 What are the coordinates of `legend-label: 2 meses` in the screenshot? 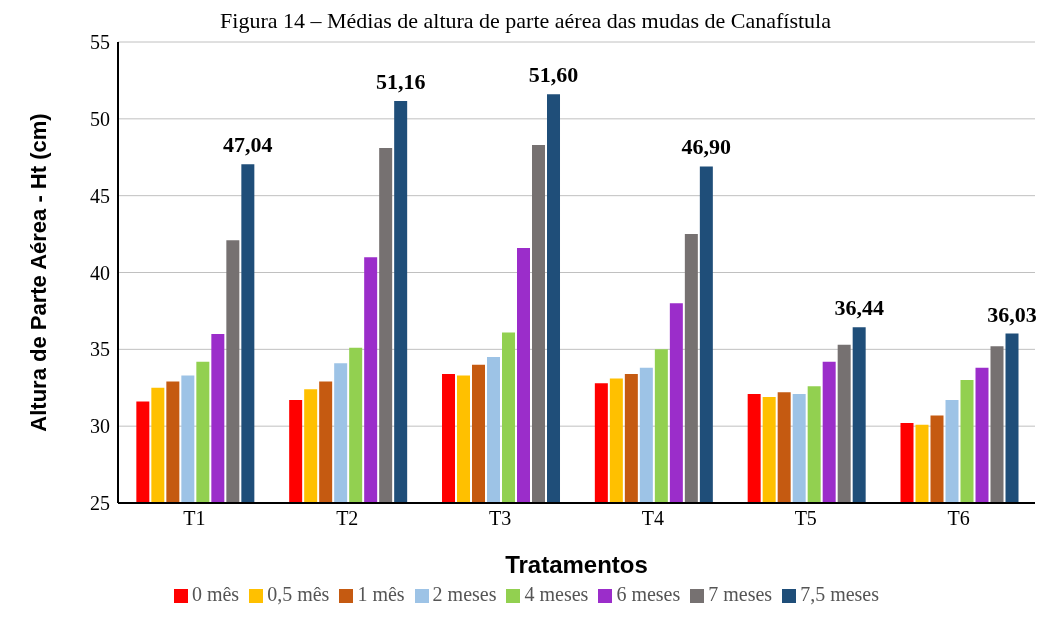 It's located at (464, 594).